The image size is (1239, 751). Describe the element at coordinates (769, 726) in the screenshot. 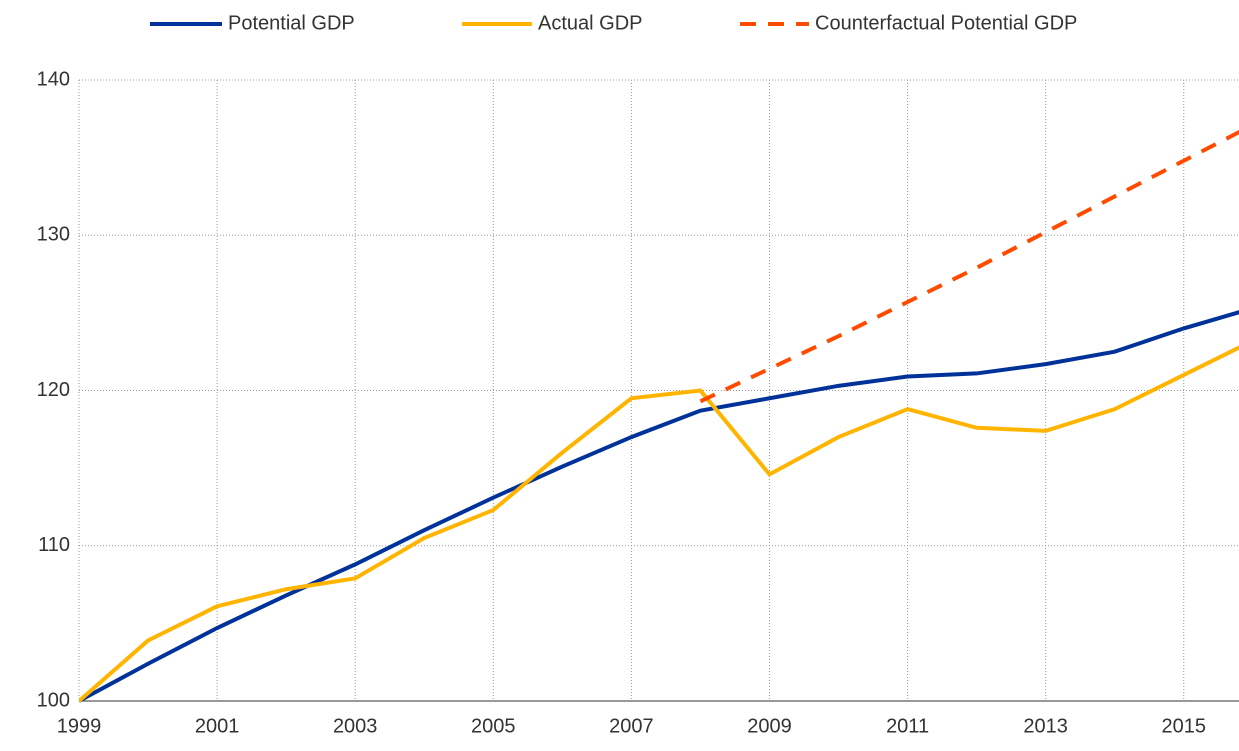

I see `x-tick-label: 2009` at that location.